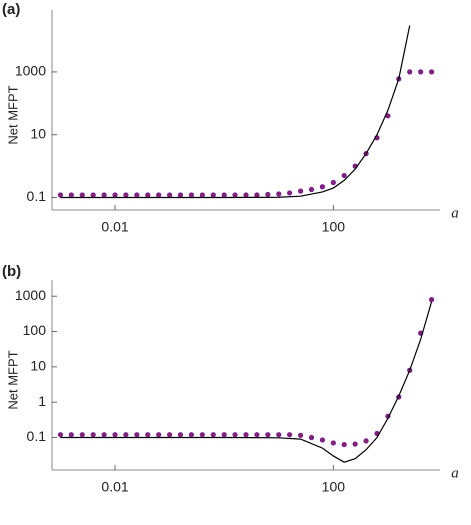 This screenshot has width=471, height=525. What do you see at coordinates (11, 9) in the screenshot?
I see `panel-label: (a)` at bounding box center [11, 9].